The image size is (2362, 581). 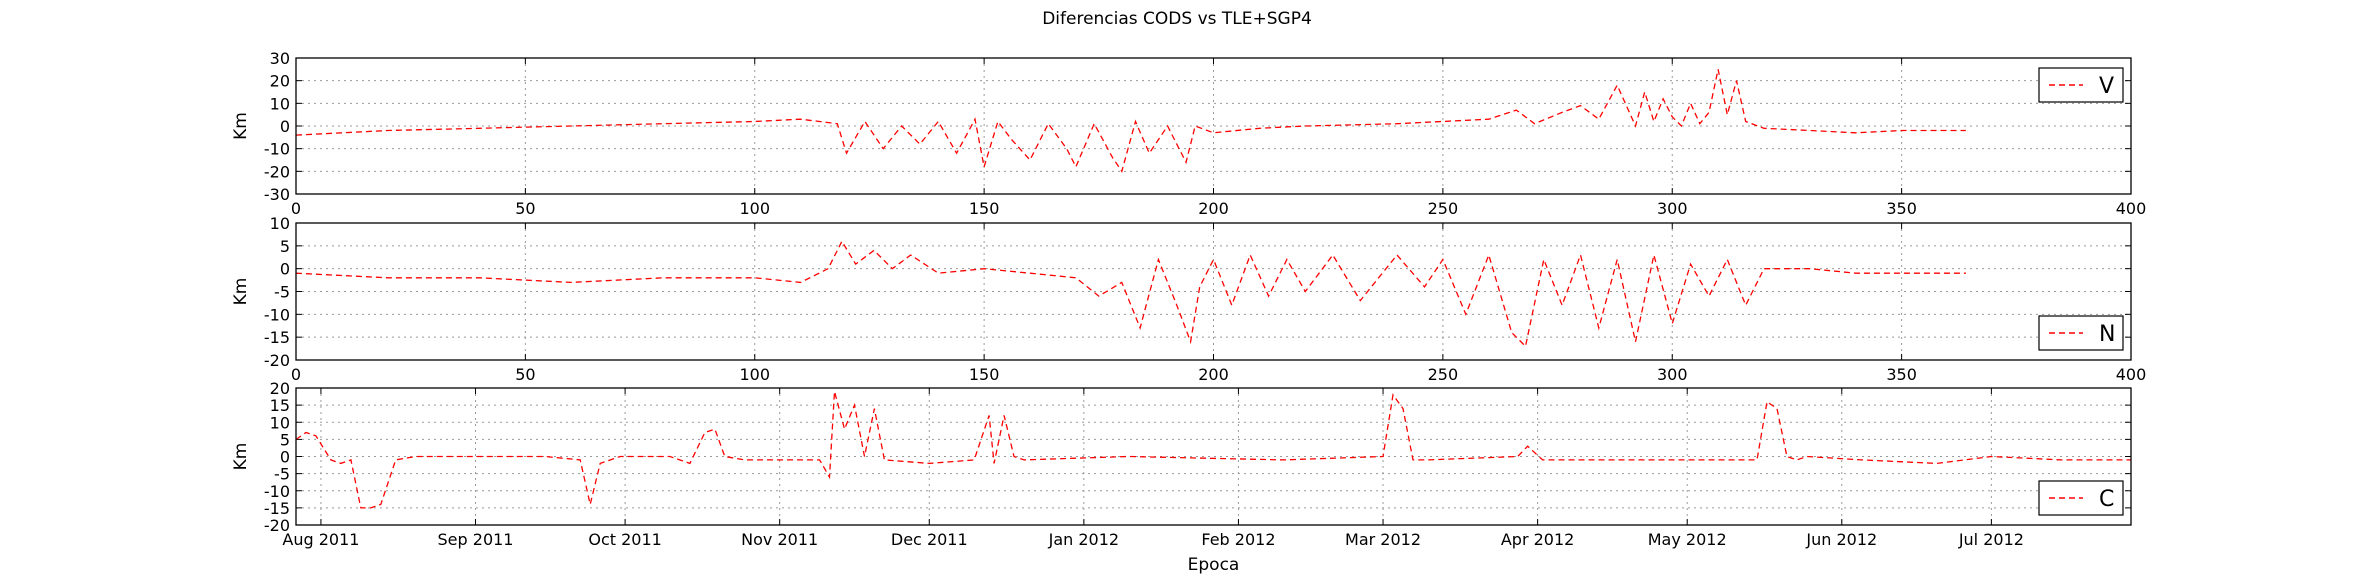 What do you see at coordinates (2081, 333) in the screenshot?
I see `legend: N` at bounding box center [2081, 333].